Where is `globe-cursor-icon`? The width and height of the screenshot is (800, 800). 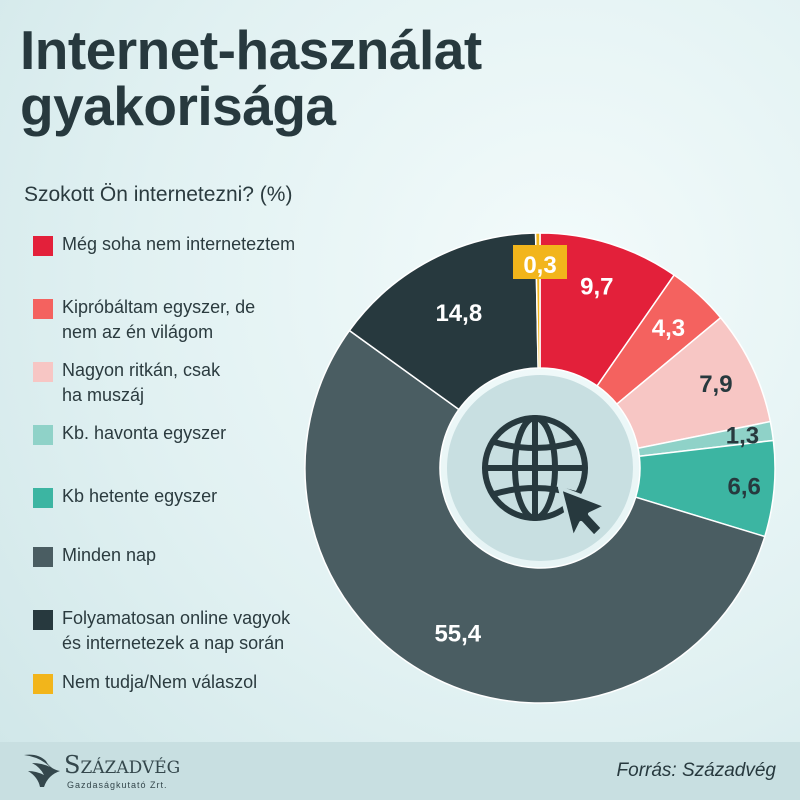 globe-cursor-icon is located at coordinates (545, 478).